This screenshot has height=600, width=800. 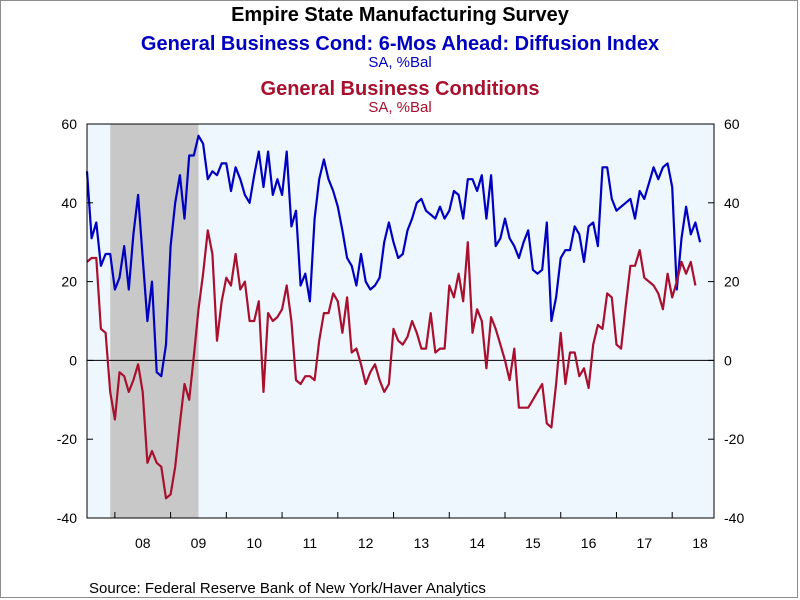 I want to click on x-tick-label: 16, so click(x=589, y=543).